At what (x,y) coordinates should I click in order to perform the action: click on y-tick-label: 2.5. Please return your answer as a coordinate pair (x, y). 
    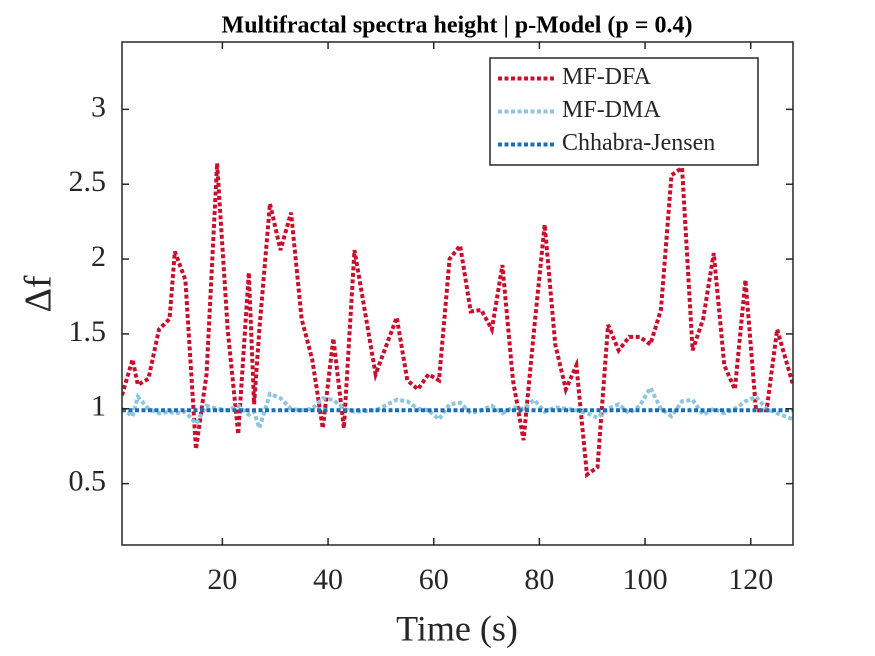
    Looking at the image, I should click on (88, 181).